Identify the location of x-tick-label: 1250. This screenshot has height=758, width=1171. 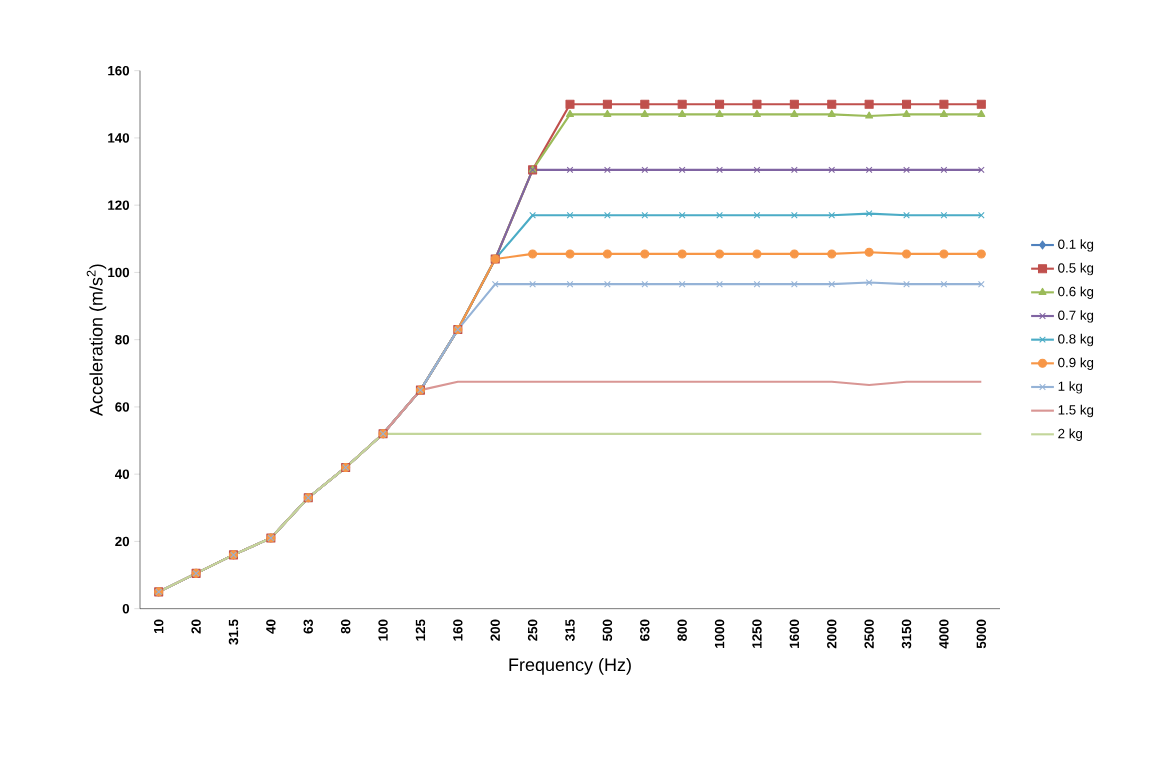
(757, 633).